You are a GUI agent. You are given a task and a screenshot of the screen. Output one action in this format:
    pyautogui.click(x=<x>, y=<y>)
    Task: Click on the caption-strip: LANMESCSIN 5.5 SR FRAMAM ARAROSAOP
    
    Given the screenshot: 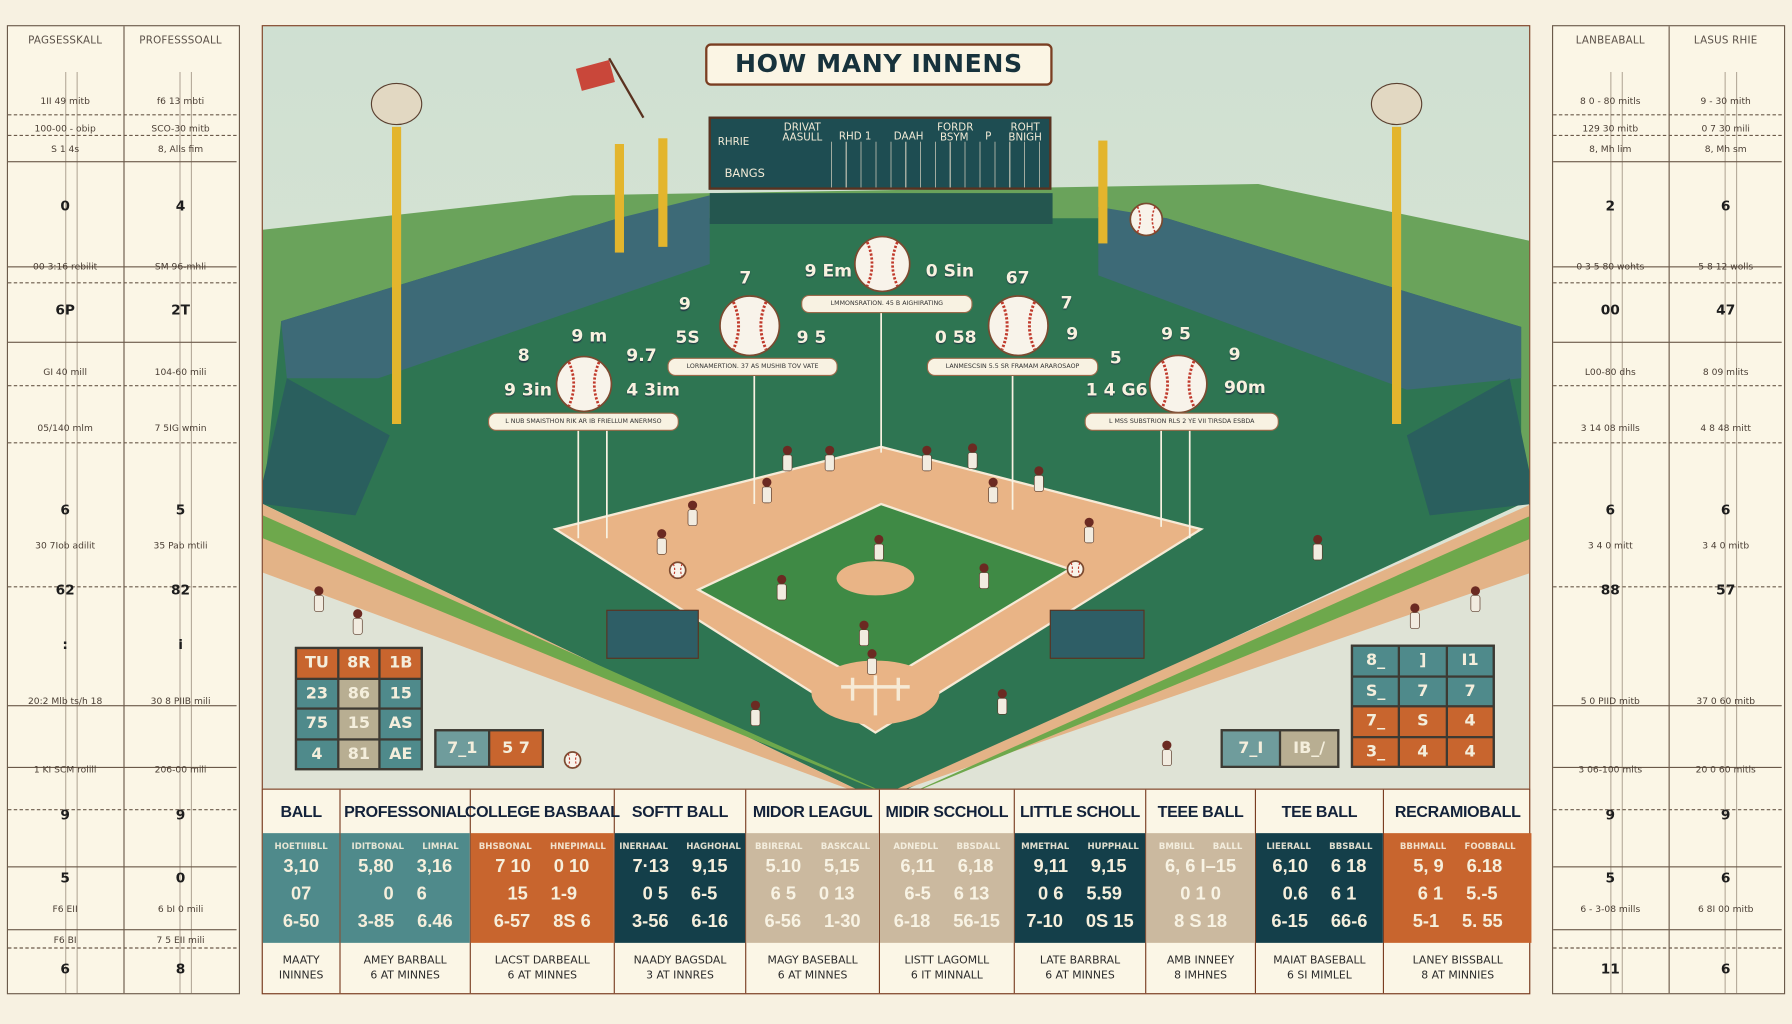 What is the action you would take?
    pyautogui.click(x=1012, y=366)
    